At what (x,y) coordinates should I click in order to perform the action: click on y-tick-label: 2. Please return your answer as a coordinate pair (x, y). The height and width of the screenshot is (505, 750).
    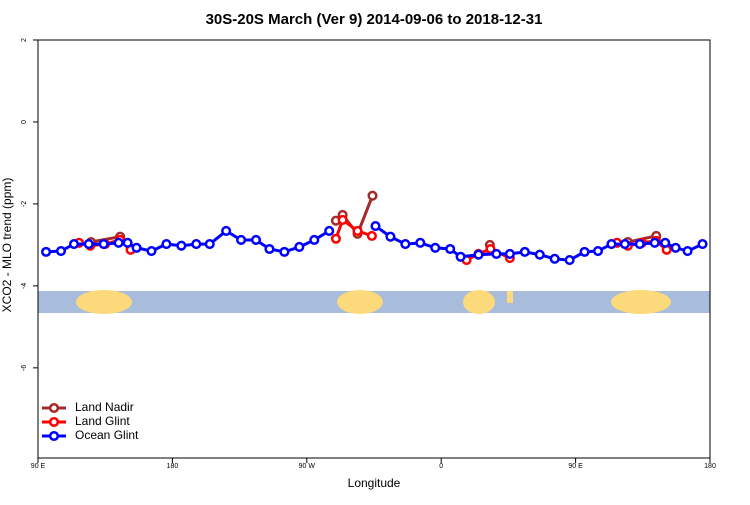
    Looking at the image, I should click on (24, 40).